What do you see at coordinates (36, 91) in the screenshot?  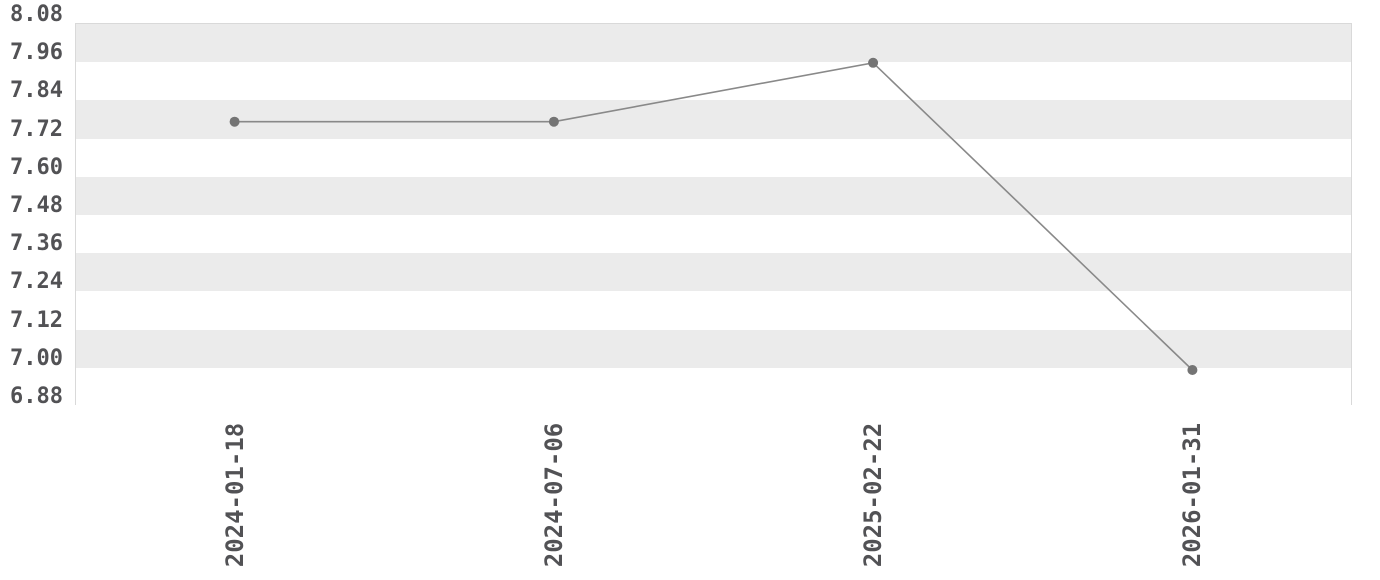 I see `y-axis-tick-label: 7.84` at bounding box center [36, 91].